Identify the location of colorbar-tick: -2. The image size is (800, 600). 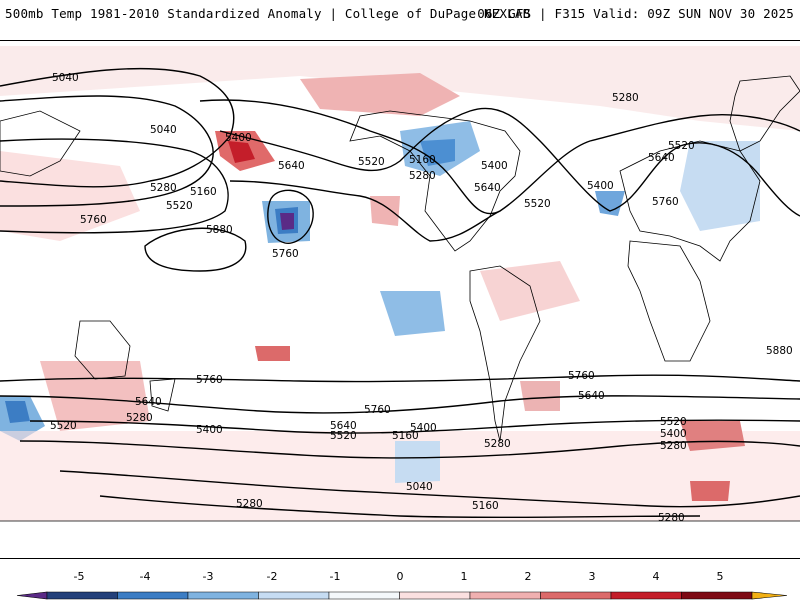
(272, 576).